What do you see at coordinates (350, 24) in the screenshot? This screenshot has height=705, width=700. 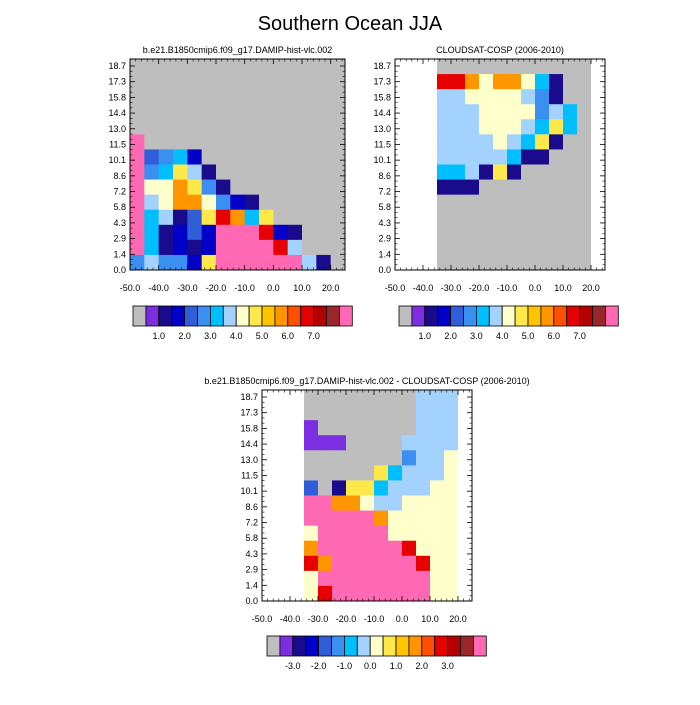 I see `figure-title: Southern Ocean JJA` at bounding box center [350, 24].